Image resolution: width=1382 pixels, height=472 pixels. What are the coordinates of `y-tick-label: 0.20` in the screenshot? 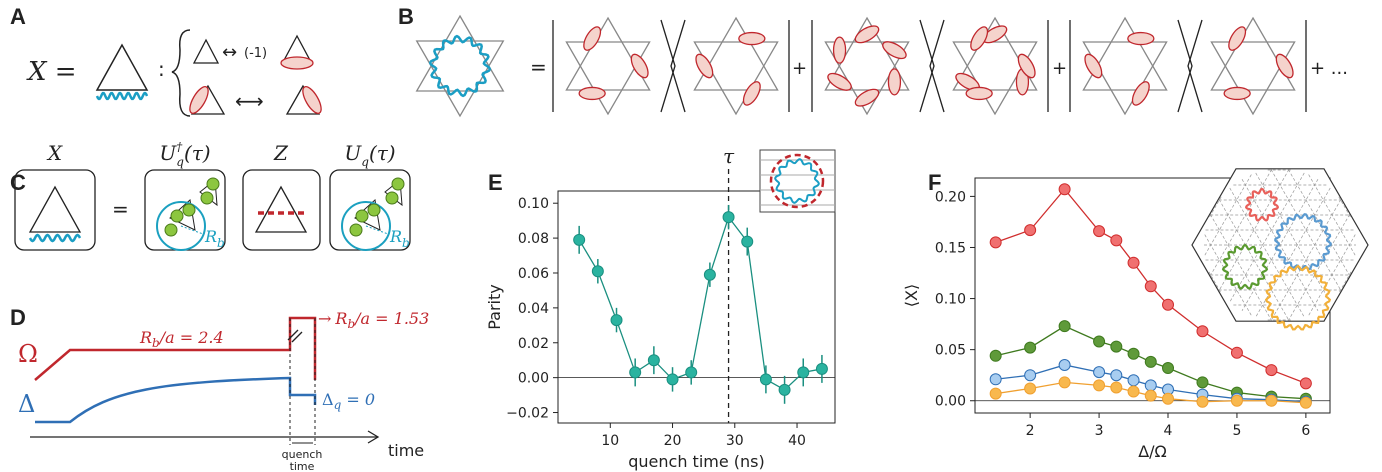 It's located at (950, 197).